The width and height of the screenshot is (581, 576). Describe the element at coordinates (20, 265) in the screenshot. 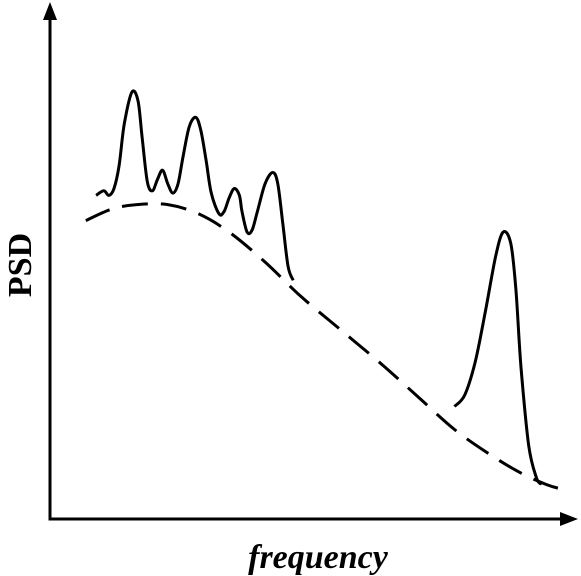

I see `y-axis-label: PSD` at that location.